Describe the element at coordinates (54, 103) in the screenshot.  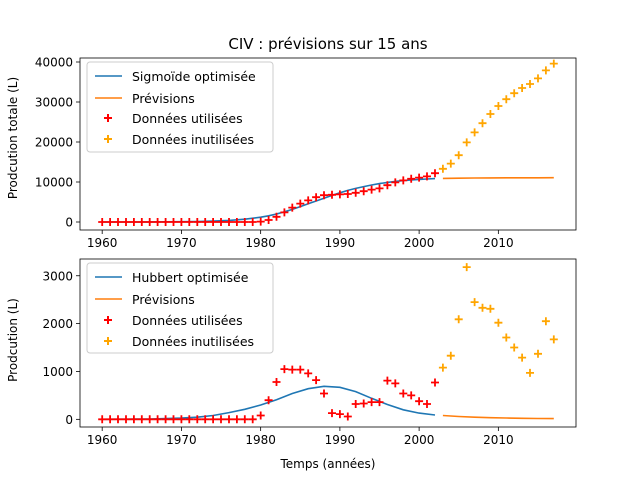
I see `y-tick-label: 30000` at that location.